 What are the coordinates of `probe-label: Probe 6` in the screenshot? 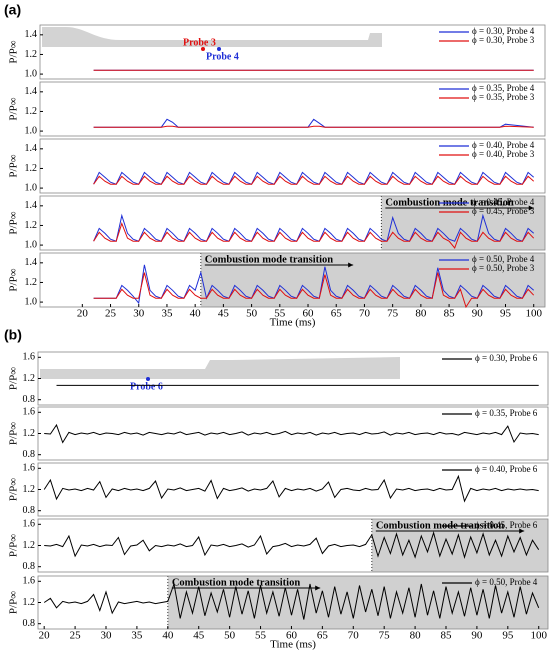 It's located at (146, 386).